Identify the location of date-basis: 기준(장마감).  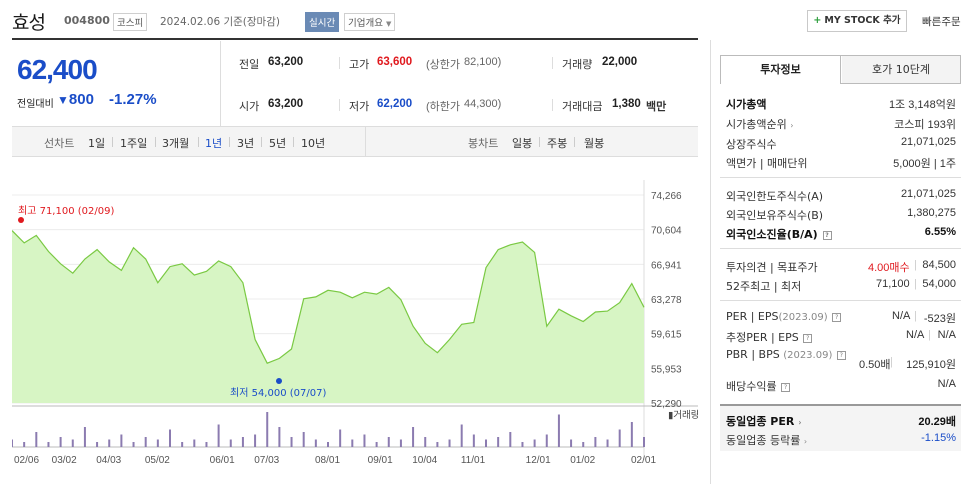
(251, 22).